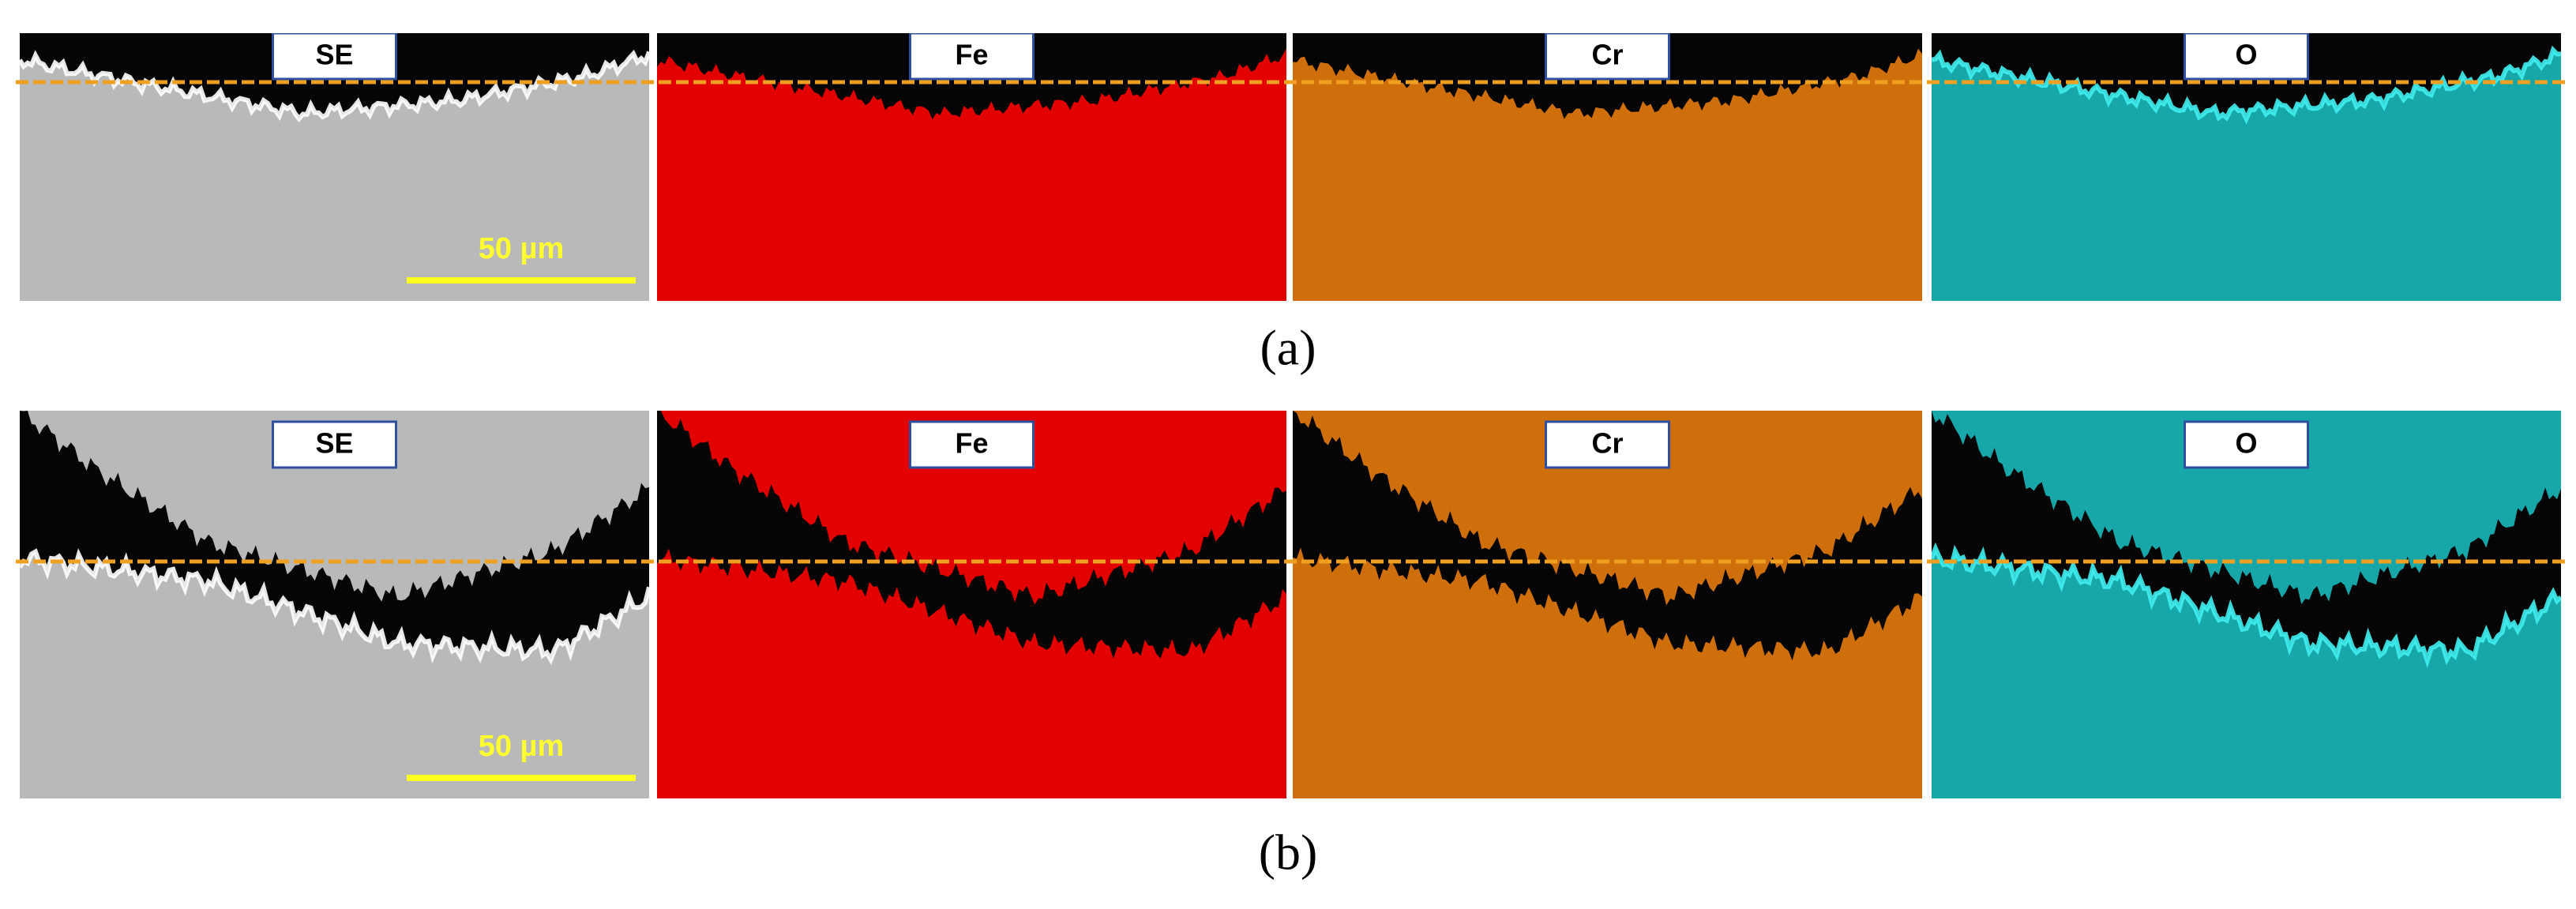  What do you see at coordinates (1288, 853) in the screenshot?
I see `caption: (b)` at bounding box center [1288, 853].